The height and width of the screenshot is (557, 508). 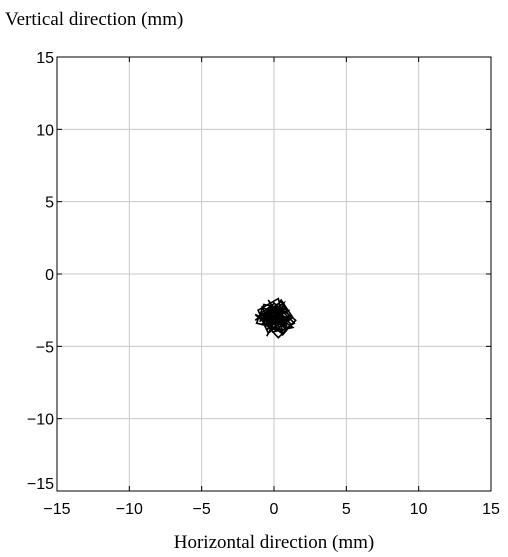 What do you see at coordinates (49, 275) in the screenshot?
I see `y-tick-label: 0` at bounding box center [49, 275].